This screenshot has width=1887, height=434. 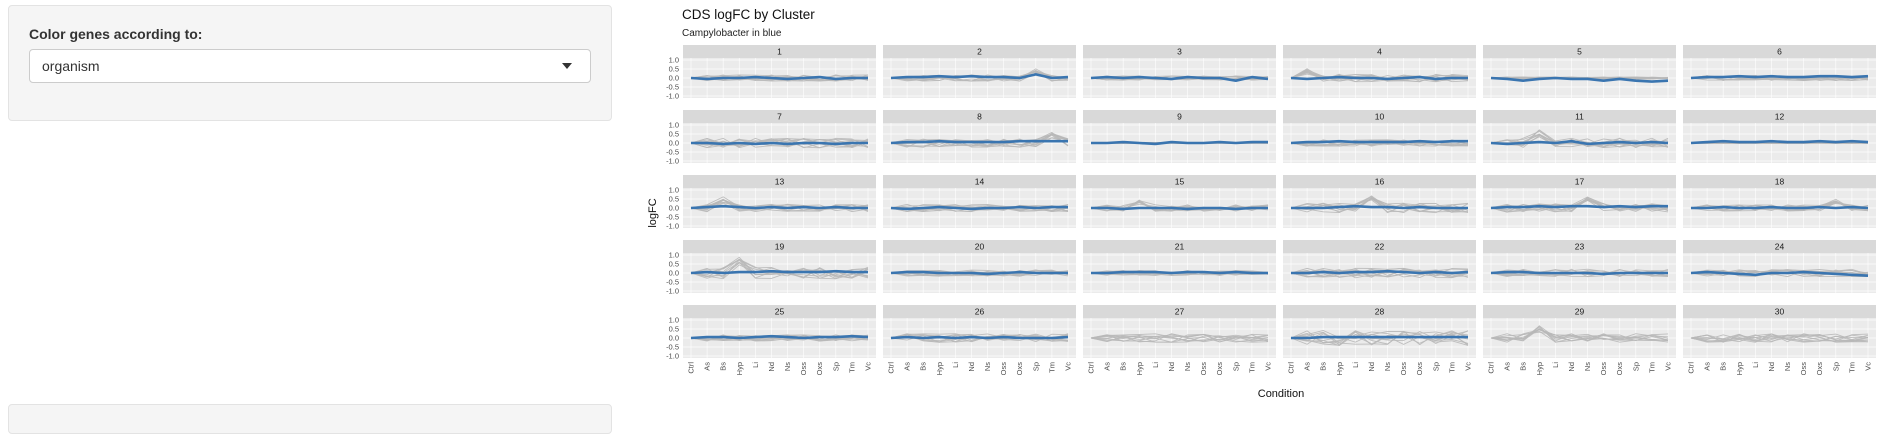 What do you see at coordinates (1780, 117) in the screenshot?
I see `facet-label: 12` at bounding box center [1780, 117].